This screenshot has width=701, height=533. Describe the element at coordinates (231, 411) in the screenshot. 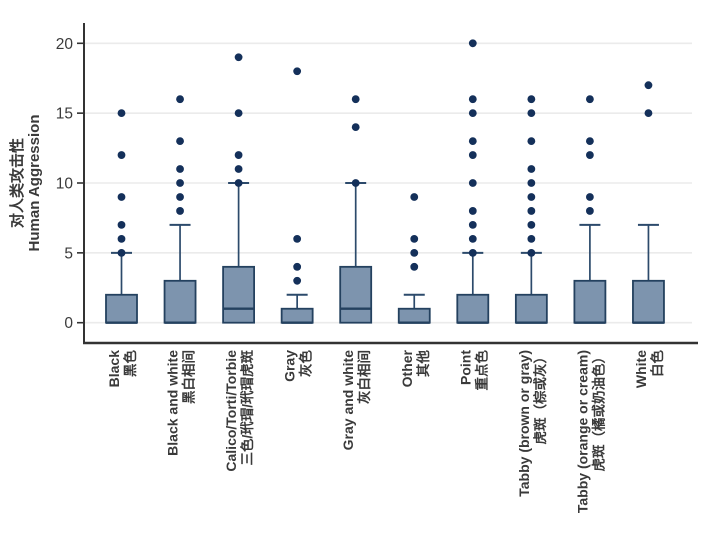

I see `x-label-en: Calico/Torti/Torbie` at that location.